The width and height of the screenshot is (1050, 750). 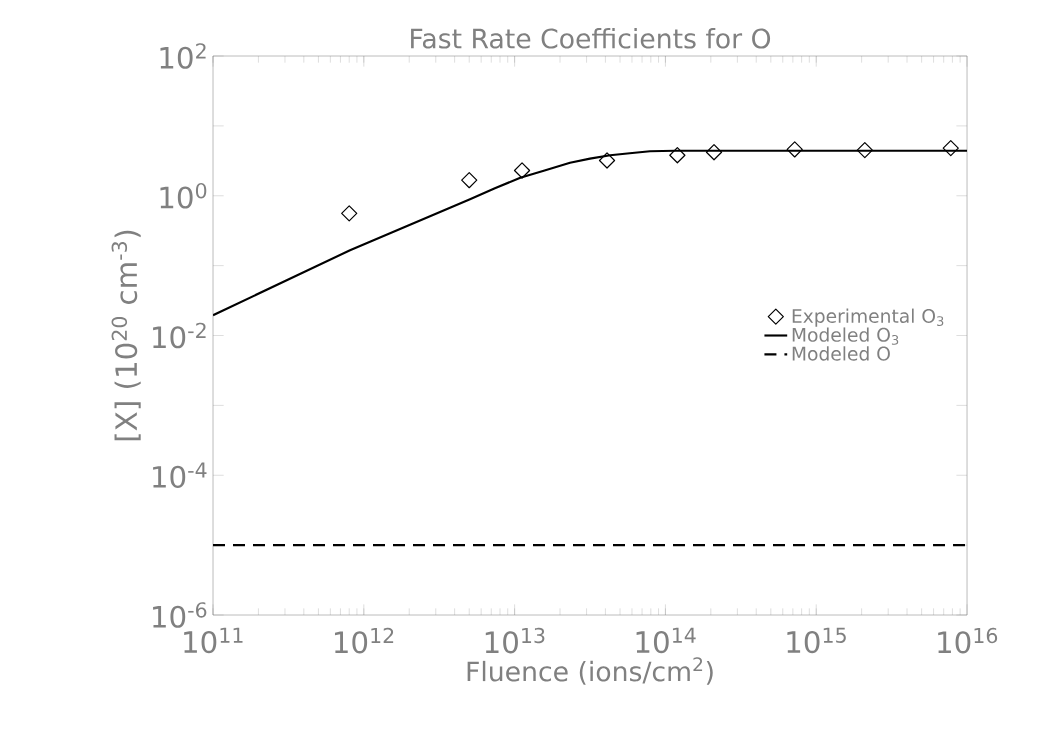 What do you see at coordinates (180, 615) in the screenshot?
I see `y-tick-label: 10$^{-6}$` at bounding box center [180, 615].